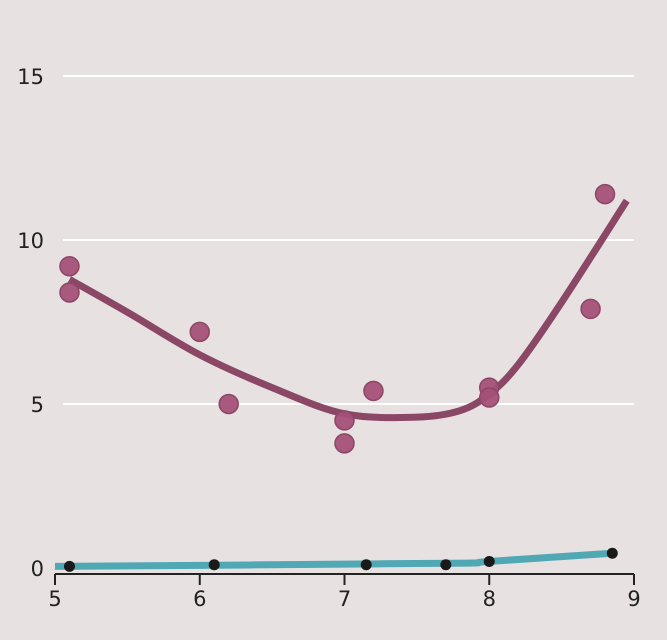 The height and width of the screenshot is (640, 667). What do you see at coordinates (30, 323) in the screenshot?
I see `y-axis-tick-labels: 0 5 10 15` at bounding box center [30, 323].